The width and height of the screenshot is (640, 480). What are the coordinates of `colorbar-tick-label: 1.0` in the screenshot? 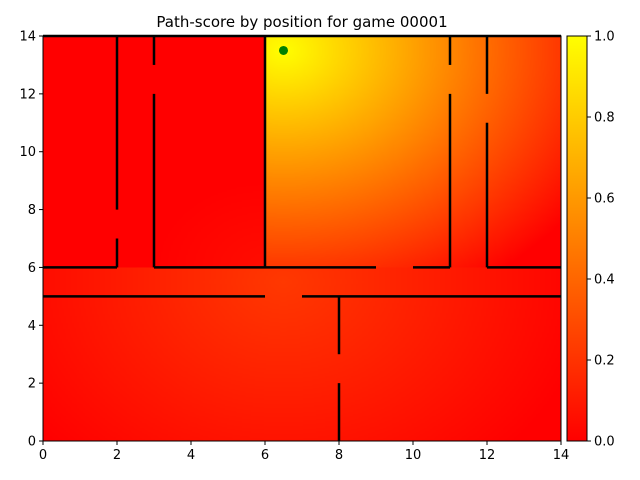 It's located at (604, 37).